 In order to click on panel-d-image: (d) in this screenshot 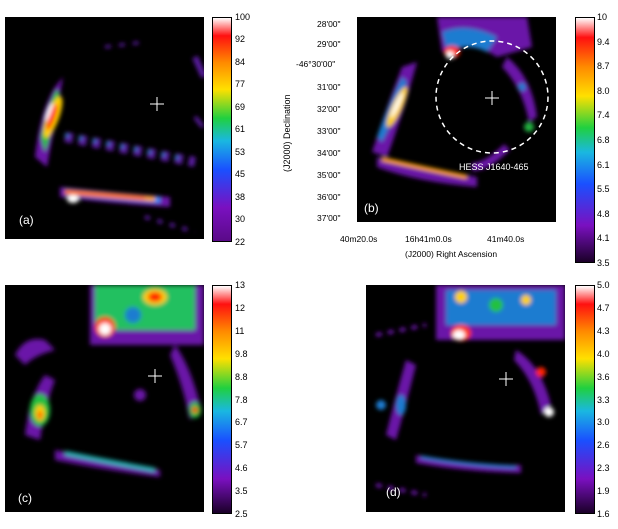, I will do `click(465, 398)`.